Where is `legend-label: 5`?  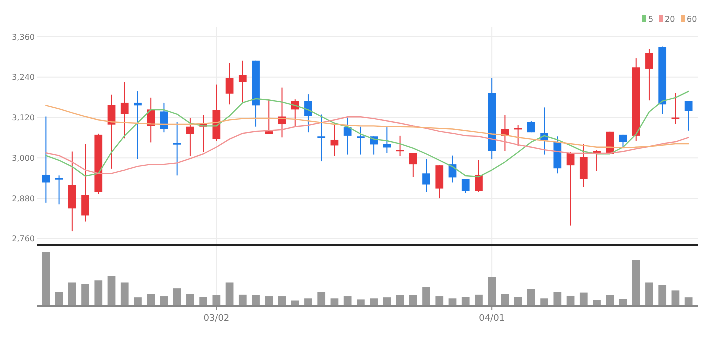 legend-label: 5 is located at coordinates (651, 19).